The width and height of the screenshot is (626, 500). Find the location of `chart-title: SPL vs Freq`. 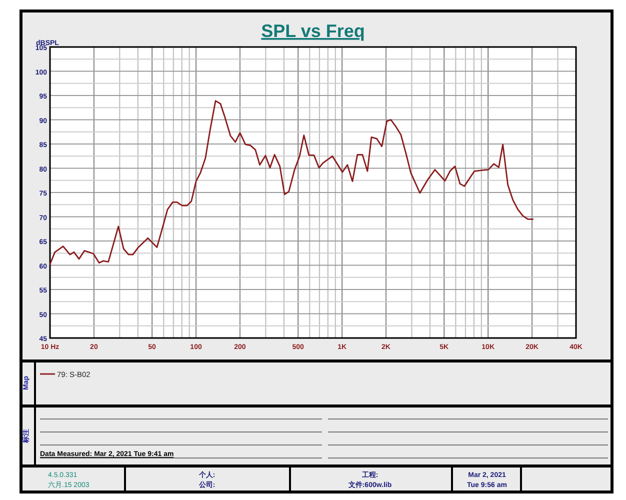

chart-title: SPL vs Freq is located at coordinates (313, 31).